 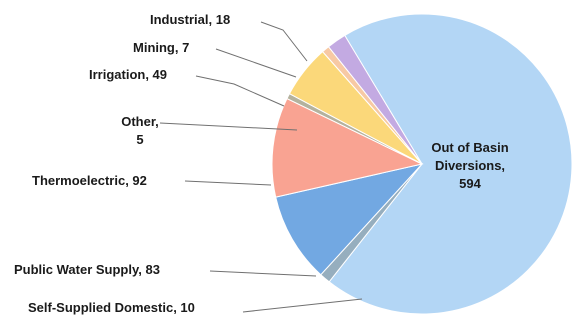 What do you see at coordinates (140, 121) in the screenshot?
I see `data-label-other: Other,` at bounding box center [140, 121].